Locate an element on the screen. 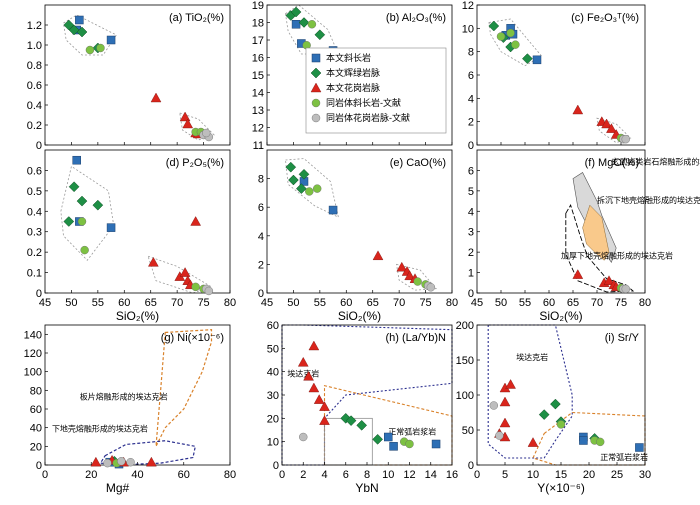 This screenshot has height=505, width=700. x-axis-label: Mg# is located at coordinates (118, 488).